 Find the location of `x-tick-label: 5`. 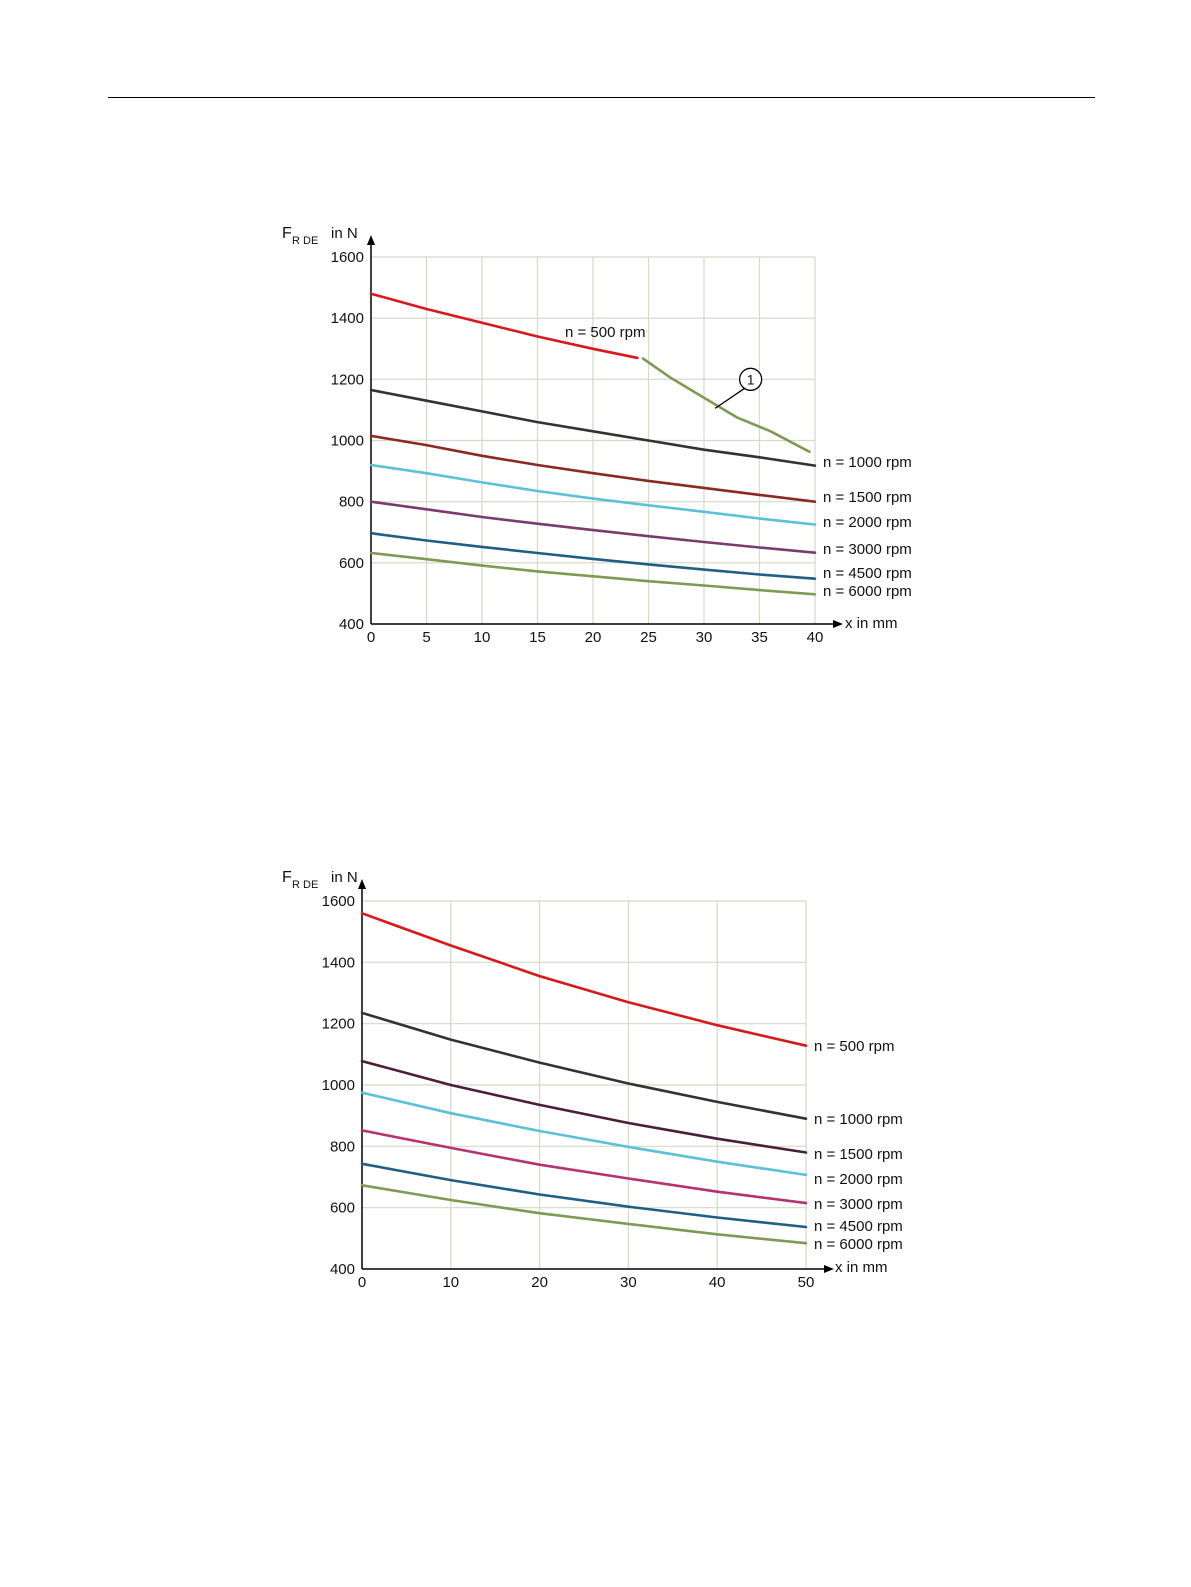

x-tick-label: 5 is located at coordinates (426, 637).